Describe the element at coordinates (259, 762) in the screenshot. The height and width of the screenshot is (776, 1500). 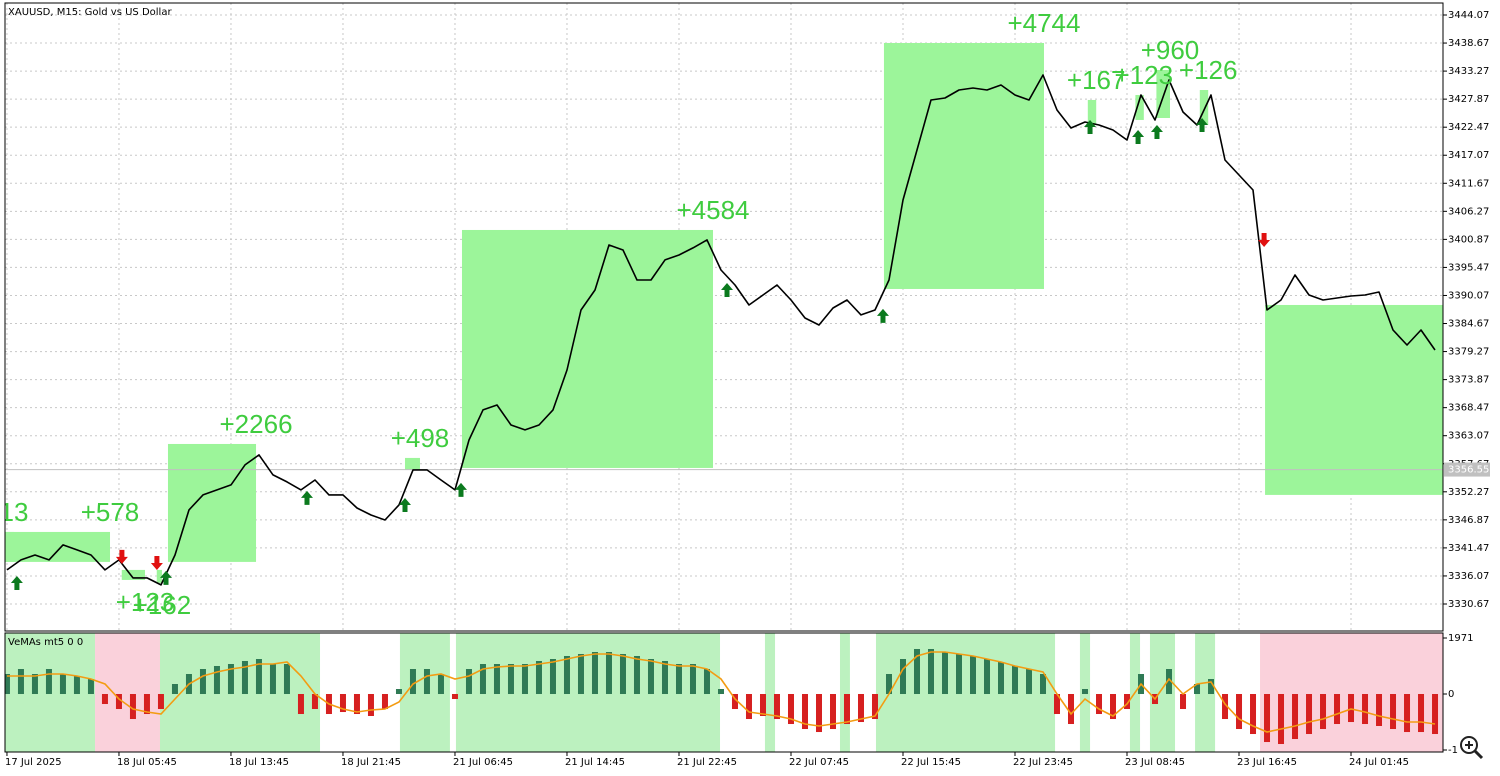
I see `x-tick-label: 18 Jul 13:45` at that location.